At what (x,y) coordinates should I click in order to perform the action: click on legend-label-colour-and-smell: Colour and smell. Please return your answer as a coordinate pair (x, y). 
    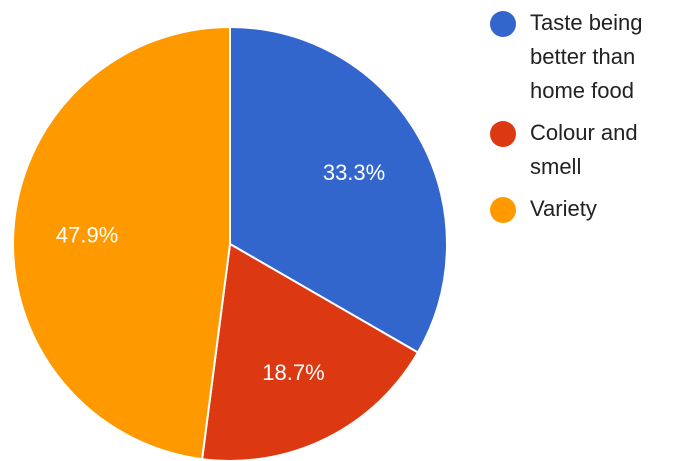
    Looking at the image, I should click on (584, 149).